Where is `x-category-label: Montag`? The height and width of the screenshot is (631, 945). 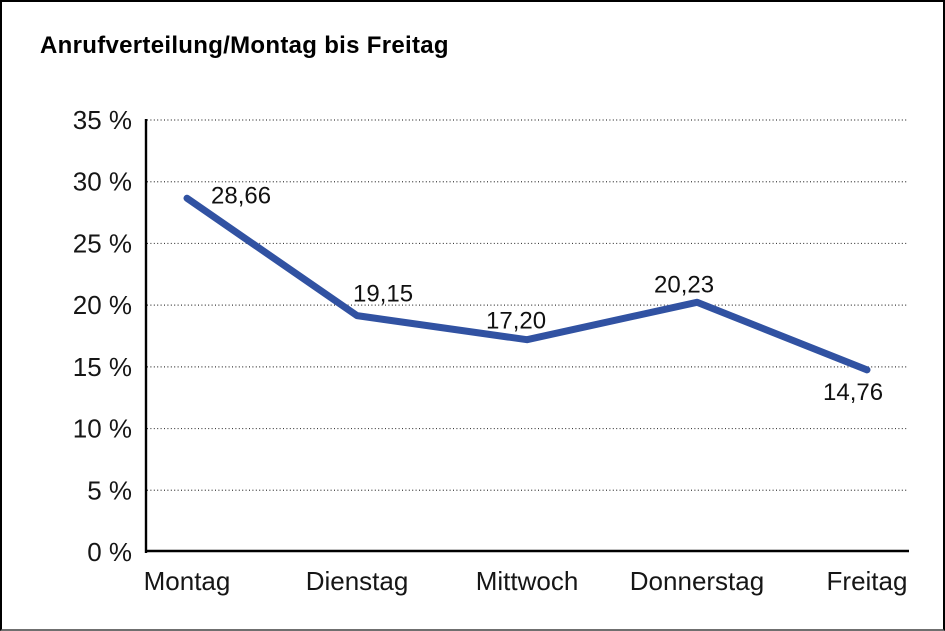
x-category-label: Montag is located at coordinates (187, 581).